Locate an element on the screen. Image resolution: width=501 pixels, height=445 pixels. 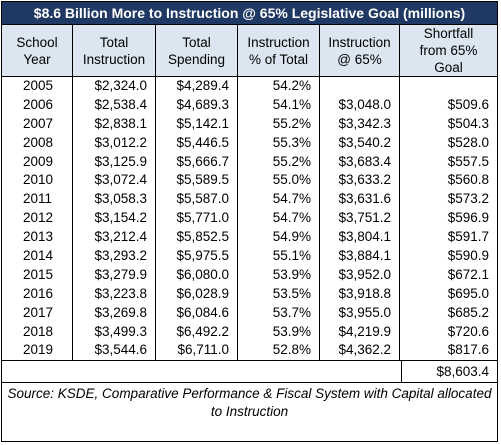
cell-instruction-65: $3,631.6 is located at coordinates (360, 200).